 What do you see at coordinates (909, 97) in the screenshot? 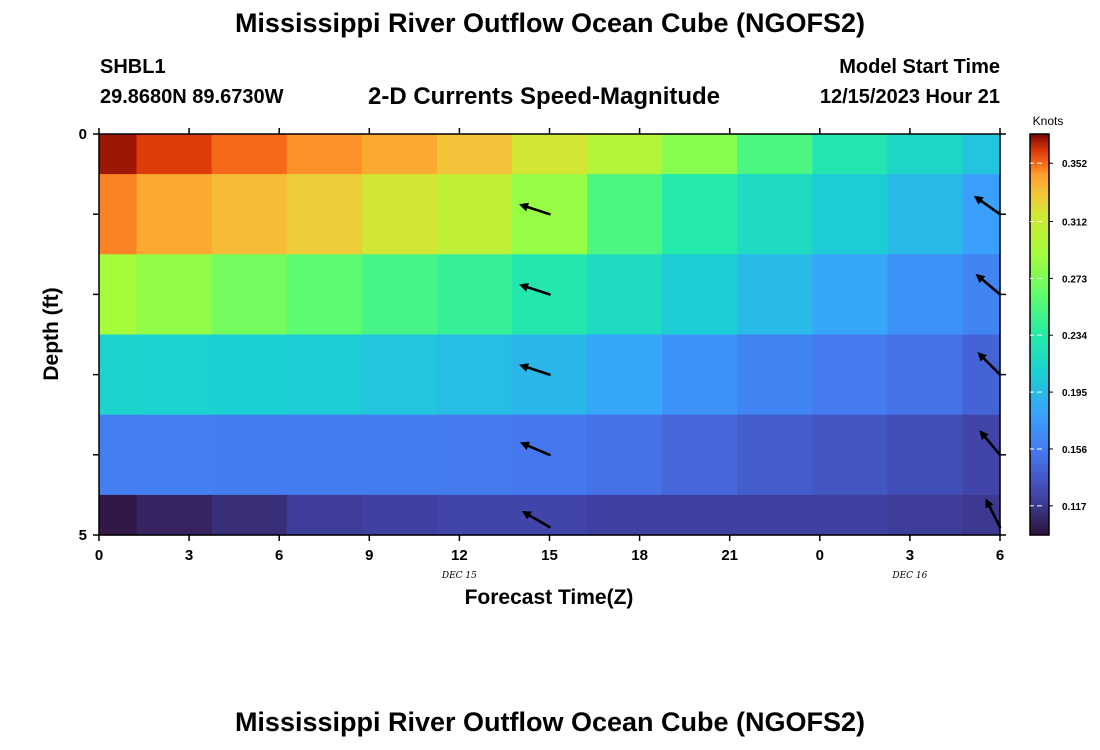
I see `model-start-value: 12/15/2023 Hour 21` at bounding box center [909, 97].